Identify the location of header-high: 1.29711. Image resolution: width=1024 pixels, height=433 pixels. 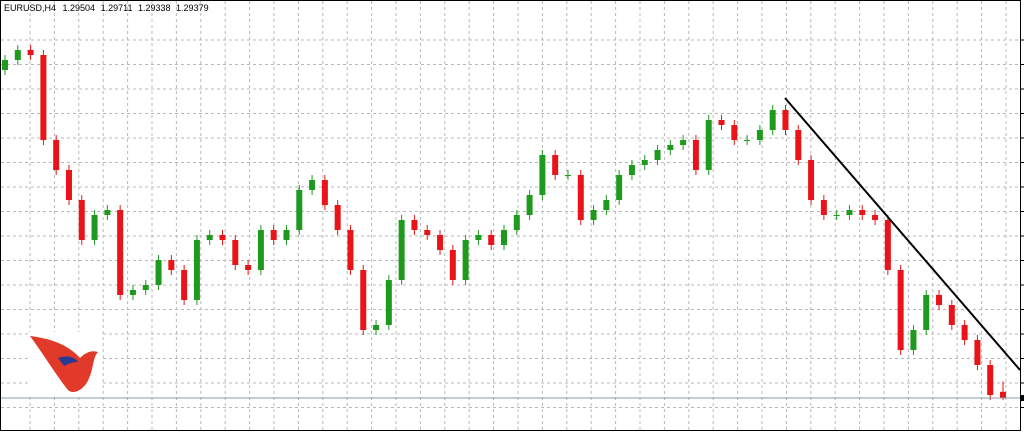
(117, 8).